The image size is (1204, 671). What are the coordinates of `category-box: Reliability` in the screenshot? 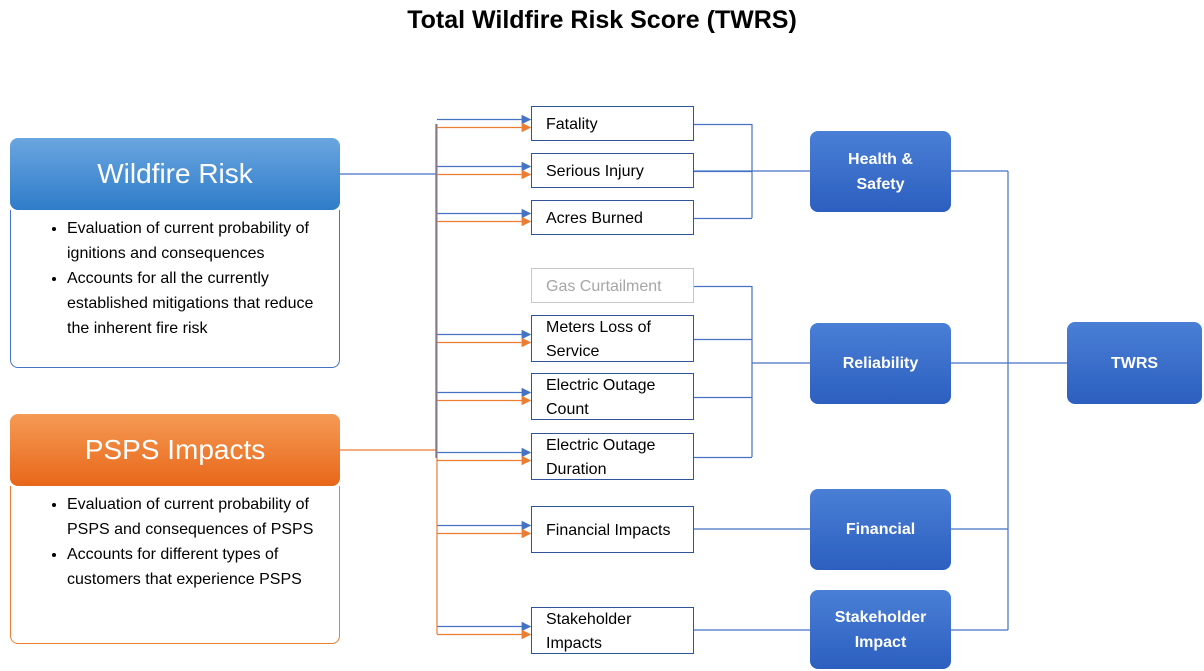 It's located at (880, 363).